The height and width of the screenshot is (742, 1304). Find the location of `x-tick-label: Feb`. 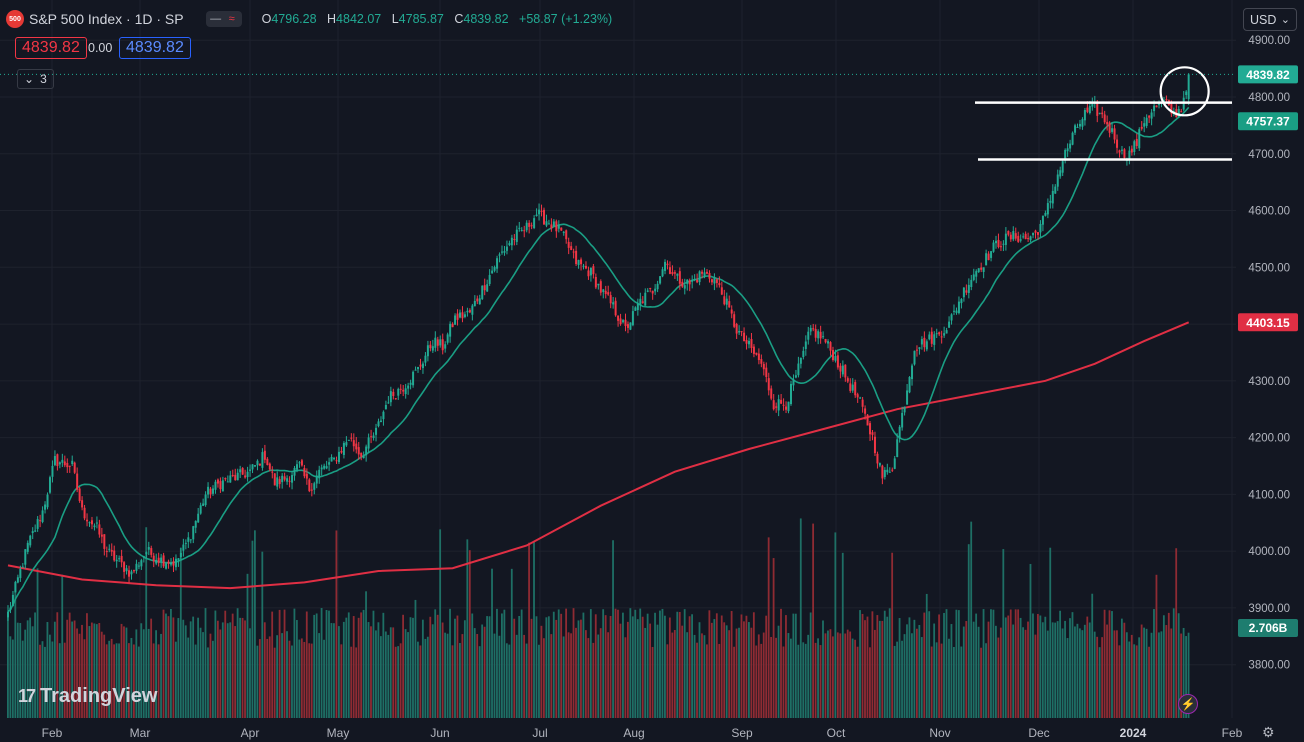

x-tick-label: Feb is located at coordinates (52, 733).